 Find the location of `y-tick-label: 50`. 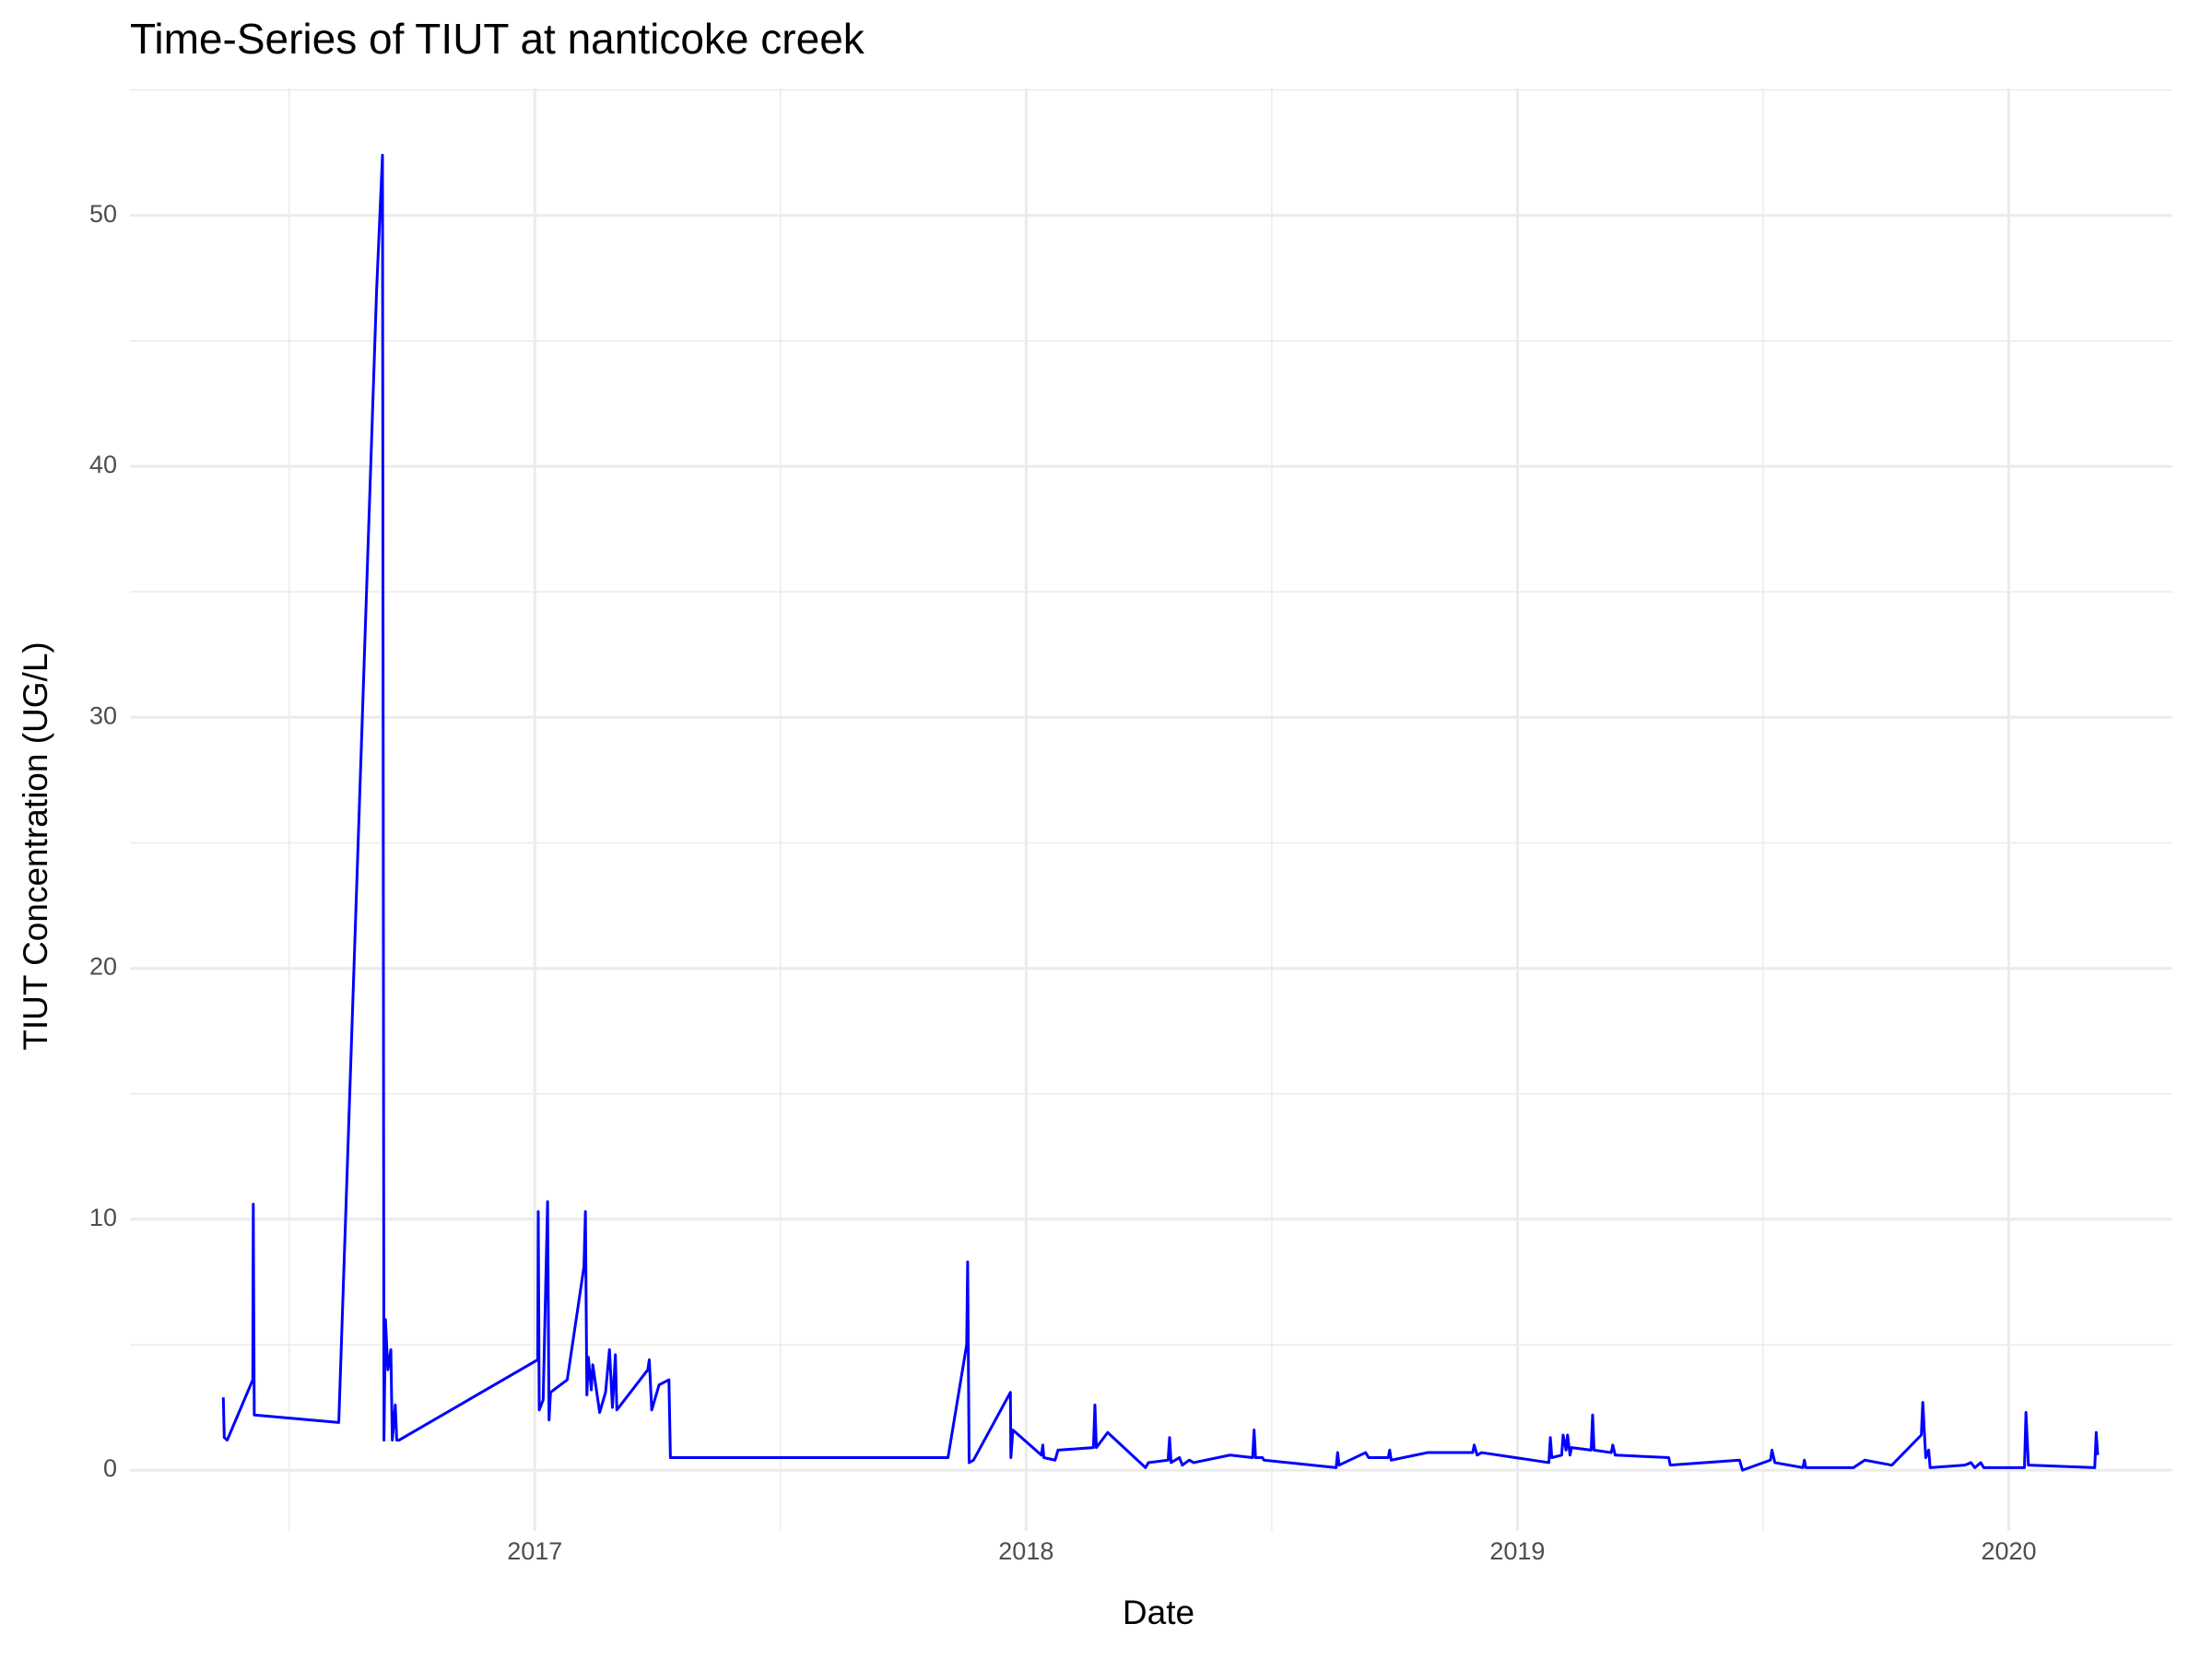

y-tick-label: 50 is located at coordinates (103, 214).